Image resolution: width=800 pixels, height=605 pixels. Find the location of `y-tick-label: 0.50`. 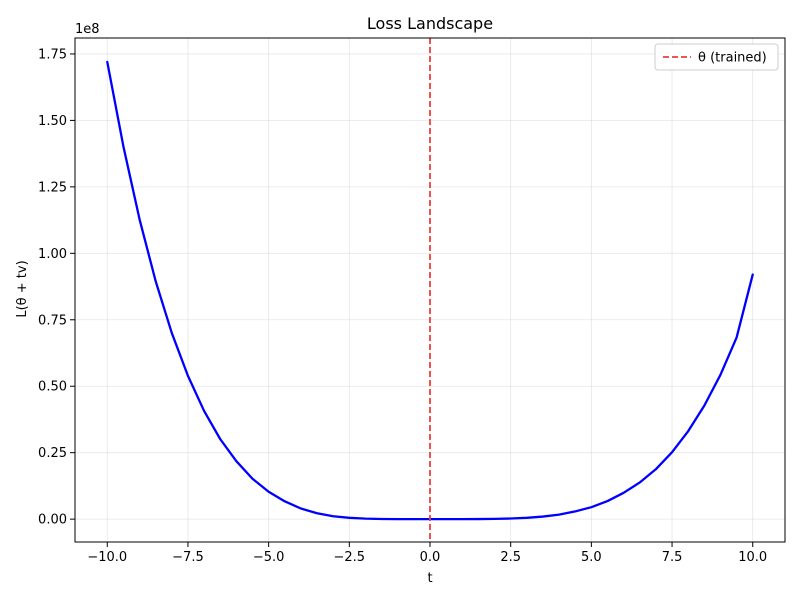

y-tick-label: 0.50 is located at coordinates (52, 387).